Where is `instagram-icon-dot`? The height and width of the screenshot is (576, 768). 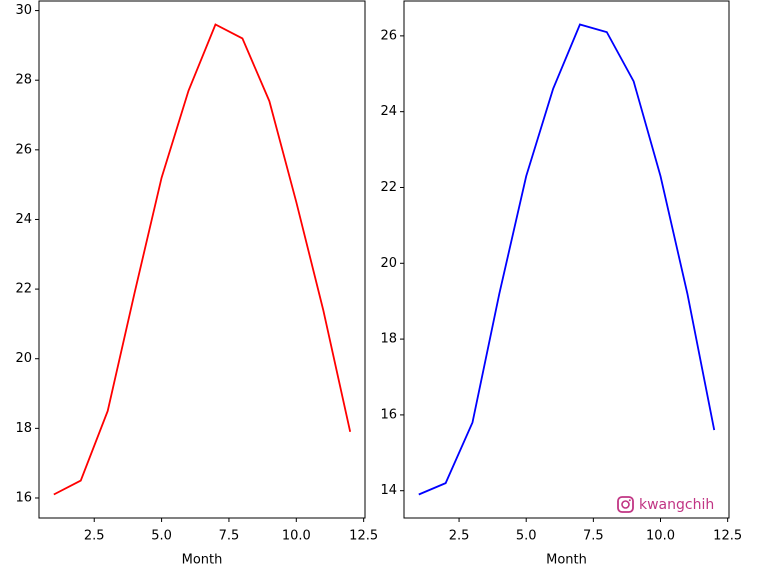 instagram-icon-dot is located at coordinates (629, 500).